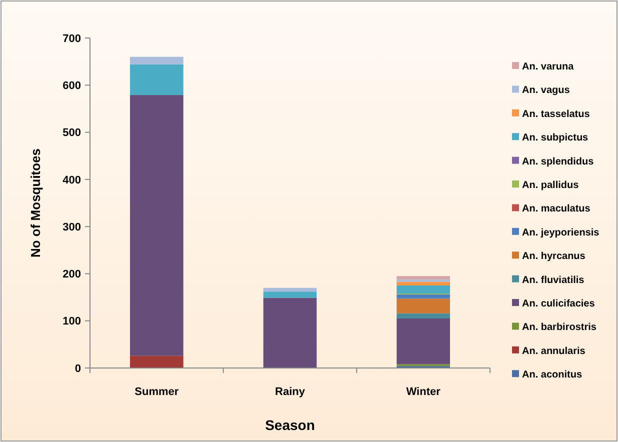 The width and height of the screenshot is (618, 442). What do you see at coordinates (290, 425) in the screenshot?
I see `x-axis-title: Season` at bounding box center [290, 425].